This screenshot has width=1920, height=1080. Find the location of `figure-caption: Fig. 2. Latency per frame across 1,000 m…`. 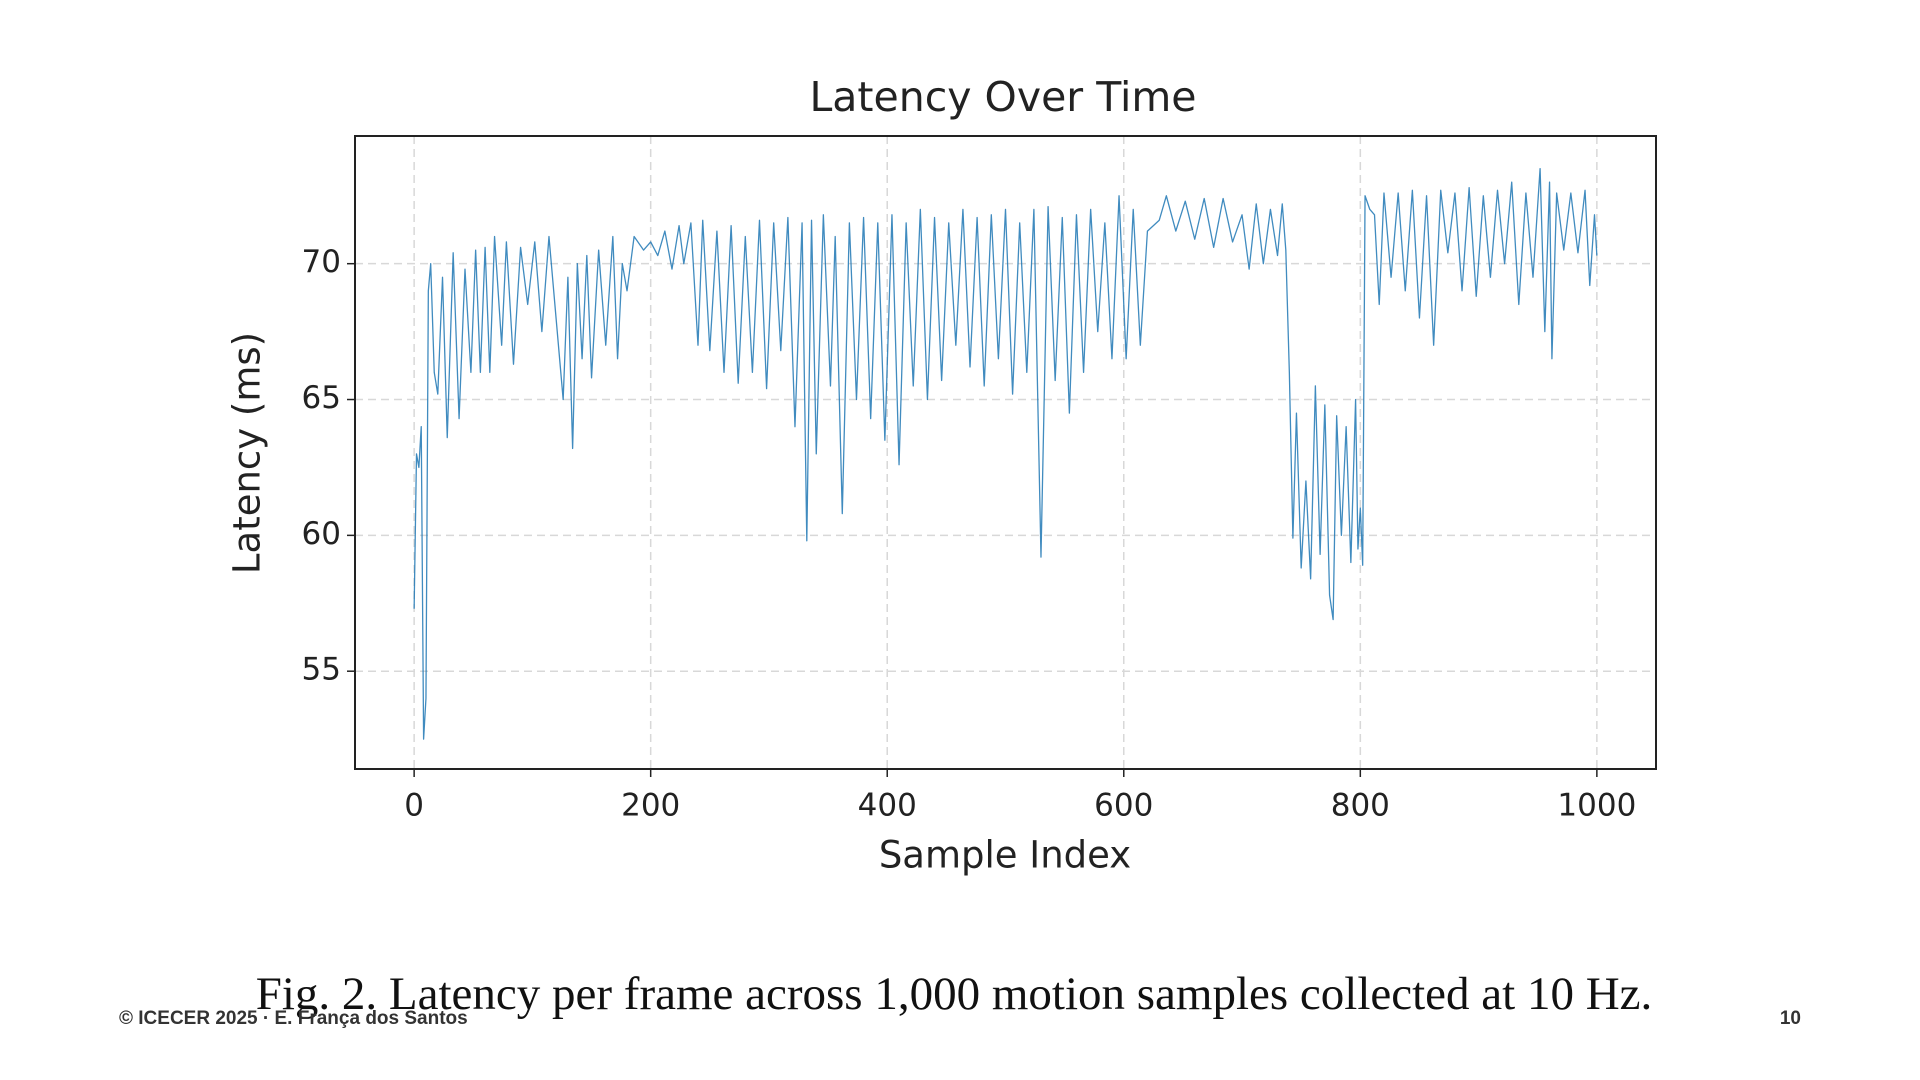

figure-caption: Fig. 2. Latency per frame across 1,000 m… is located at coordinates (954, 994).